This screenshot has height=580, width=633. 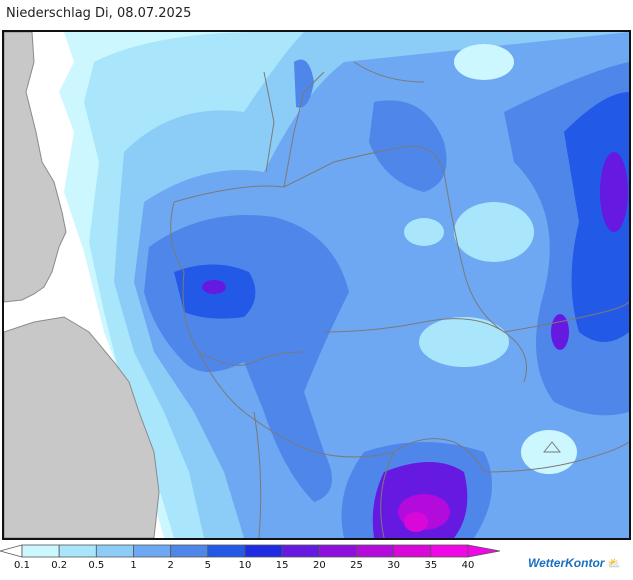 I want to click on legend-arrow-right, so click(x=483, y=551).